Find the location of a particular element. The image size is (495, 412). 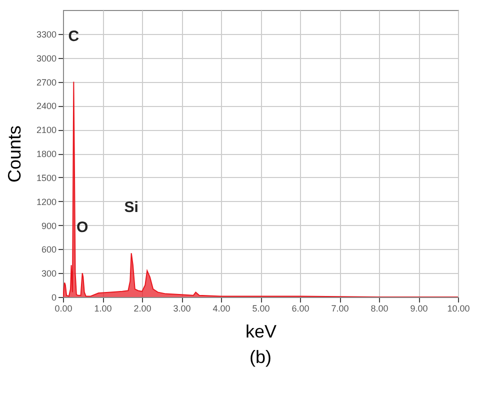

y-tick-label: 900 is located at coordinates (48, 225).